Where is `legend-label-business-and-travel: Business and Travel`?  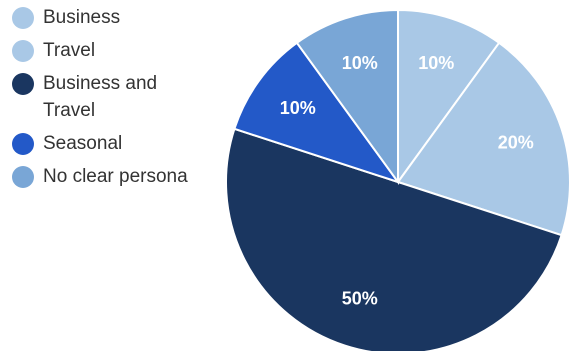
legend-label-business-and-travel: Business and Travel is located at coordinates (100, 97).